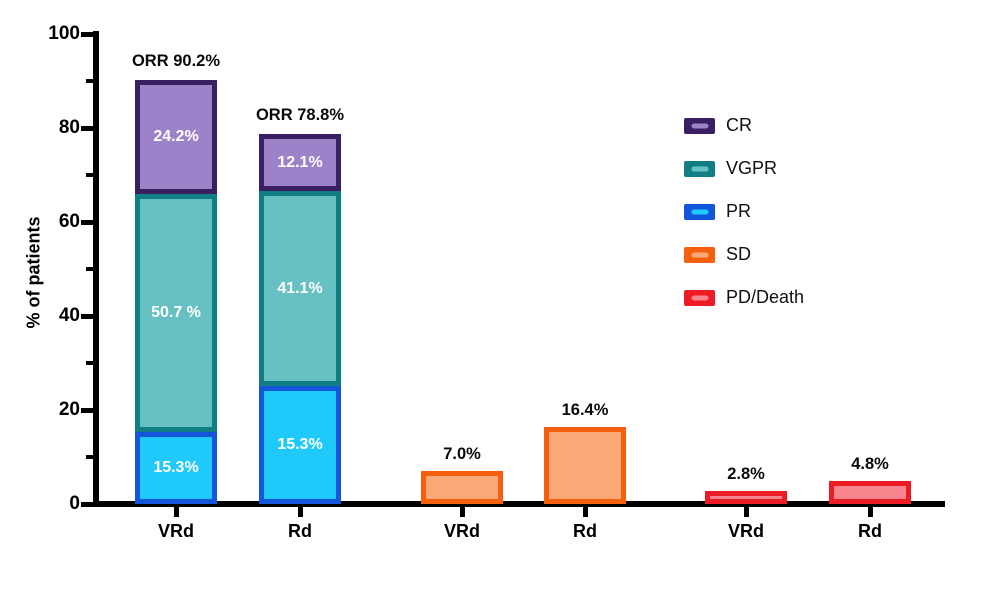  Describe the element at coordinates (765, 297) in the screenshot. I see `legend-label: PD/Death` at that location.